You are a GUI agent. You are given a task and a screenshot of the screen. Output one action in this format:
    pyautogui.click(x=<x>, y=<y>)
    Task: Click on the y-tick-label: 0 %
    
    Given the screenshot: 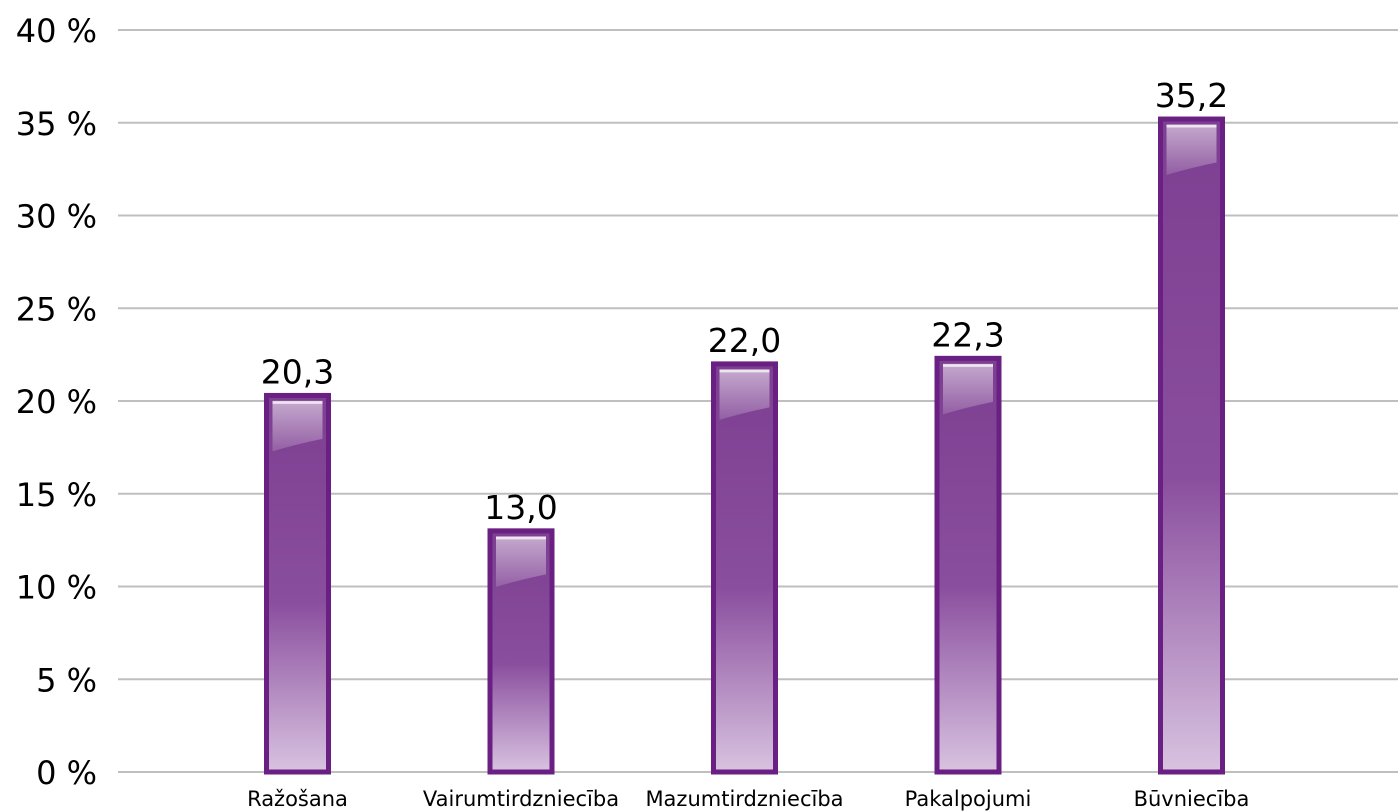 What is the action you would take?
    pyautogui.click(x=66, y=773)
    